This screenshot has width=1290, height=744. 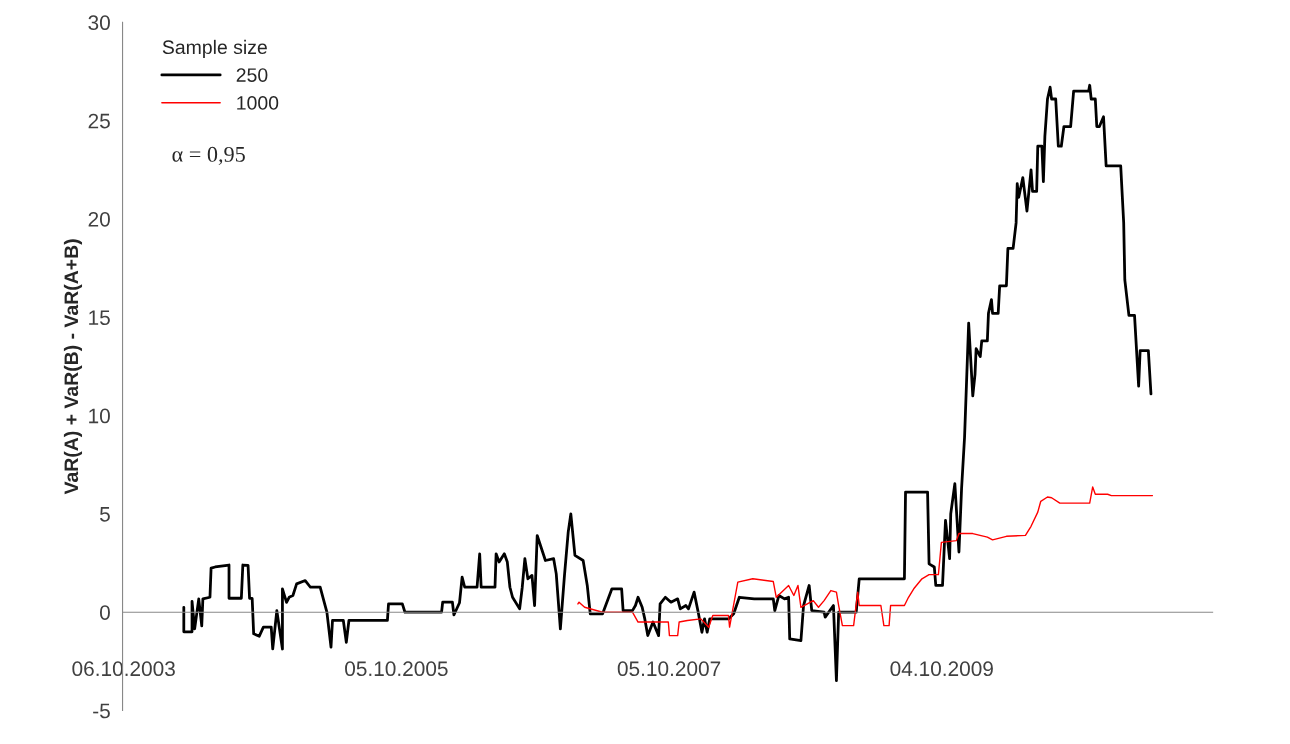 I want to click on y-tick-label: 15, so click(x=99, y=318).